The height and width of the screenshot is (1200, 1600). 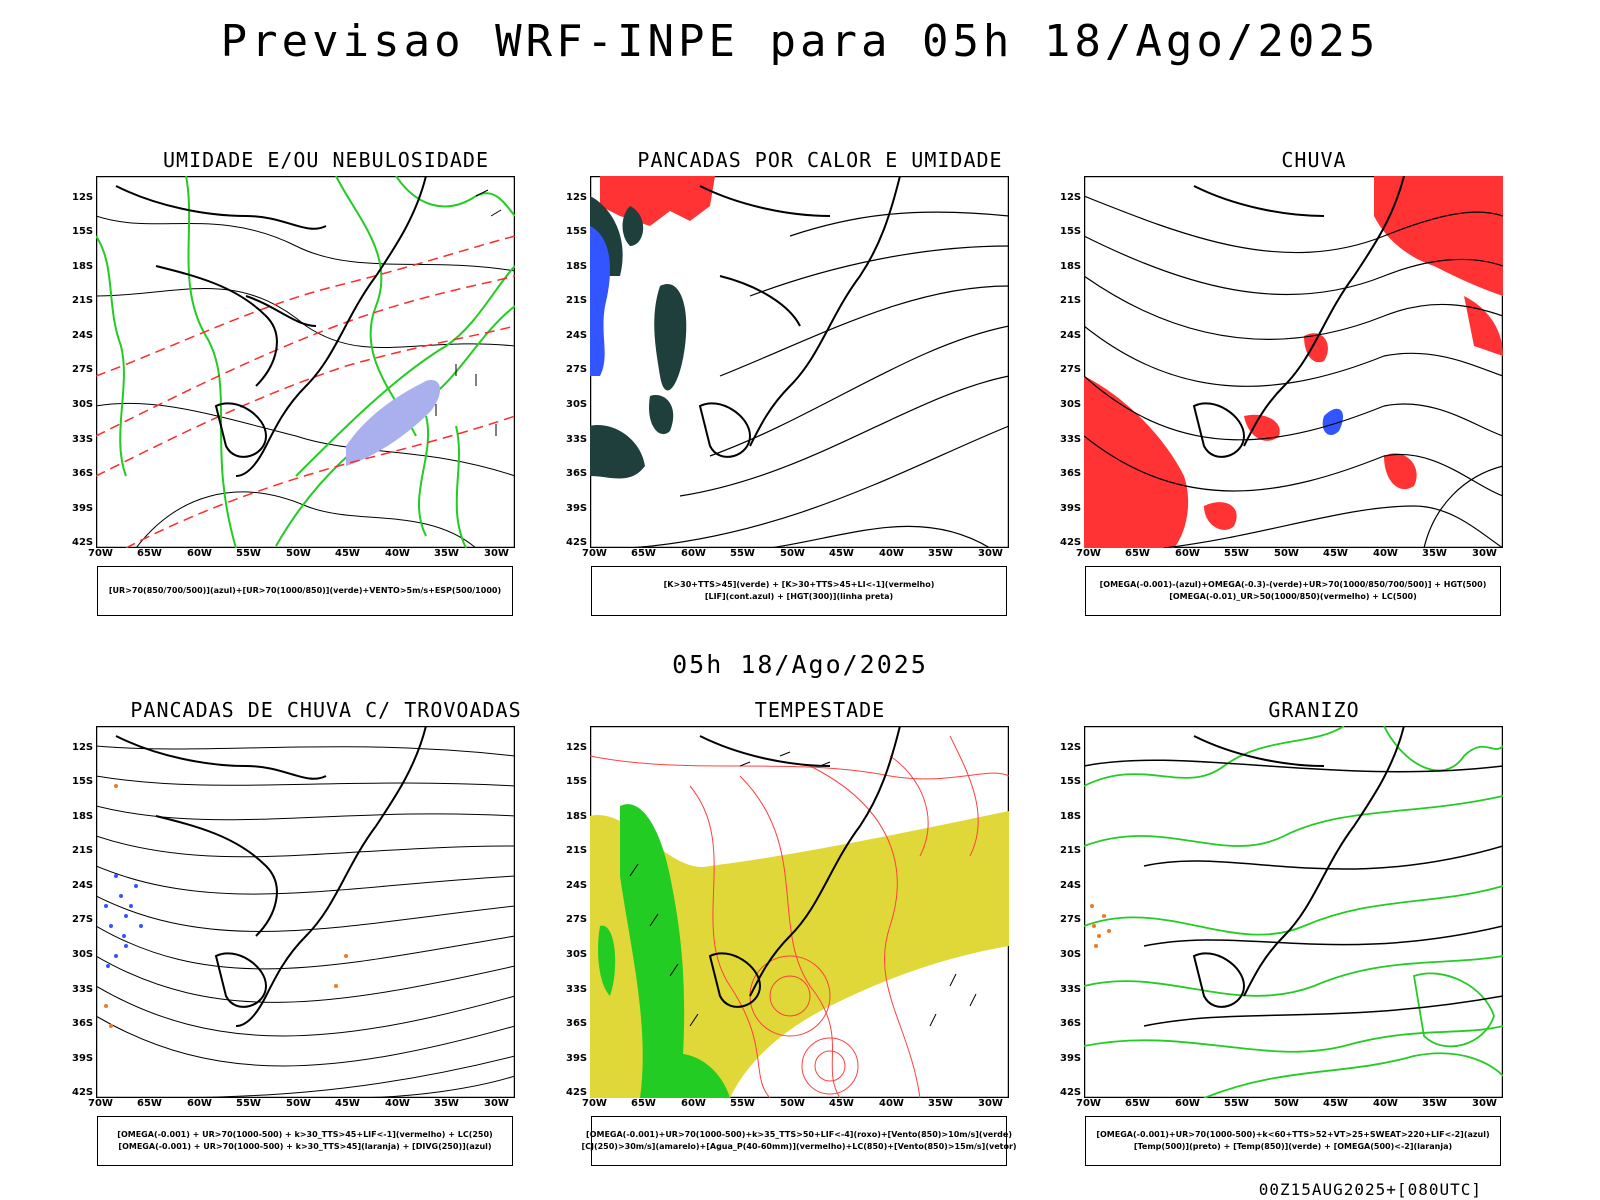 I want to click on panel-umidade: UMIDADE E/OU NEBULOSIDADE, so click(x=324, y=393).